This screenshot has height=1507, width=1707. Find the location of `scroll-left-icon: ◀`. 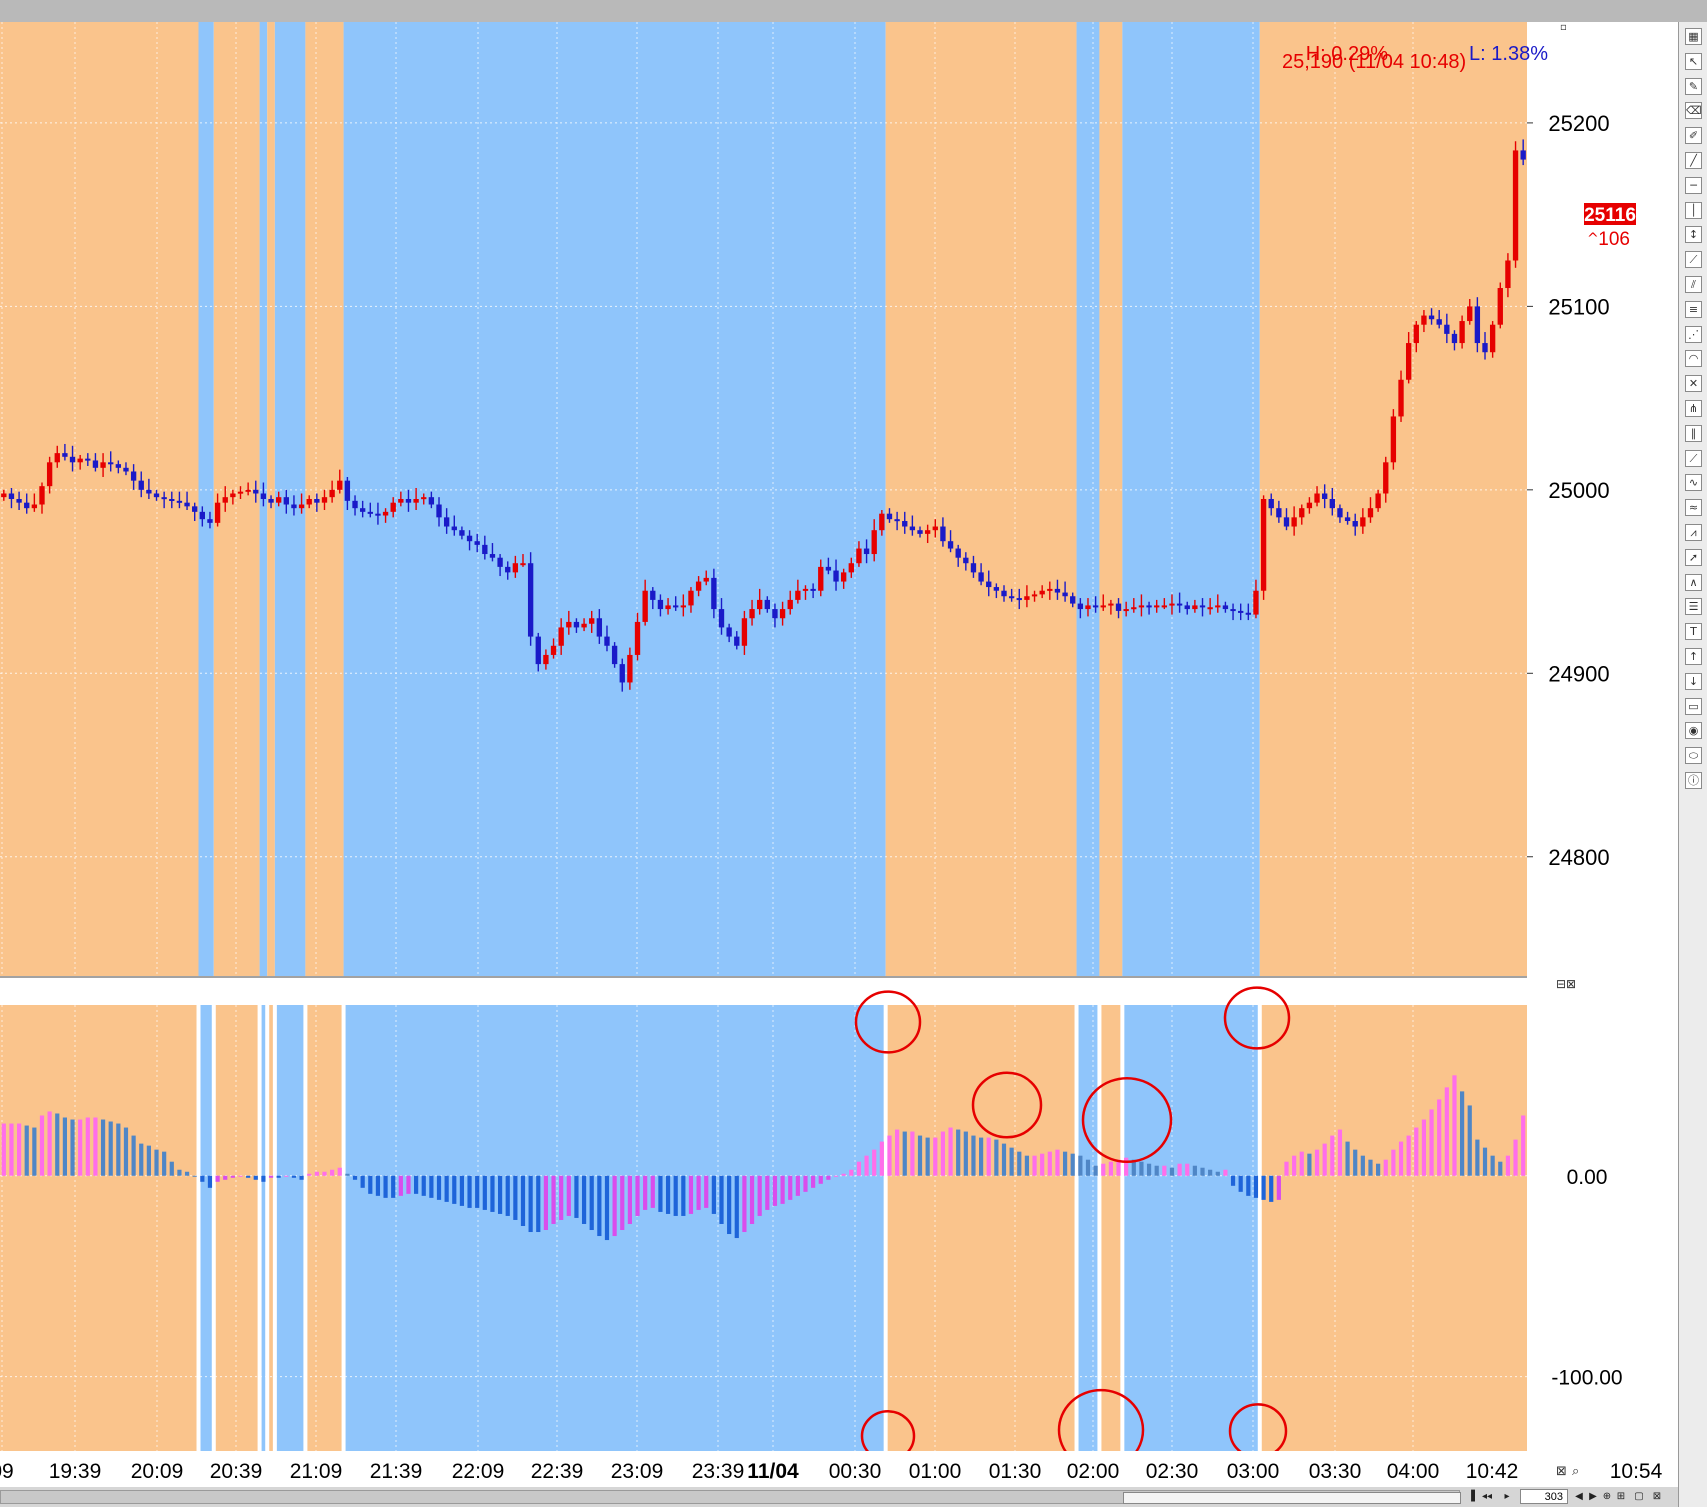

scroll-left-icon: ◀ is located at coordinates (1579, 1496).